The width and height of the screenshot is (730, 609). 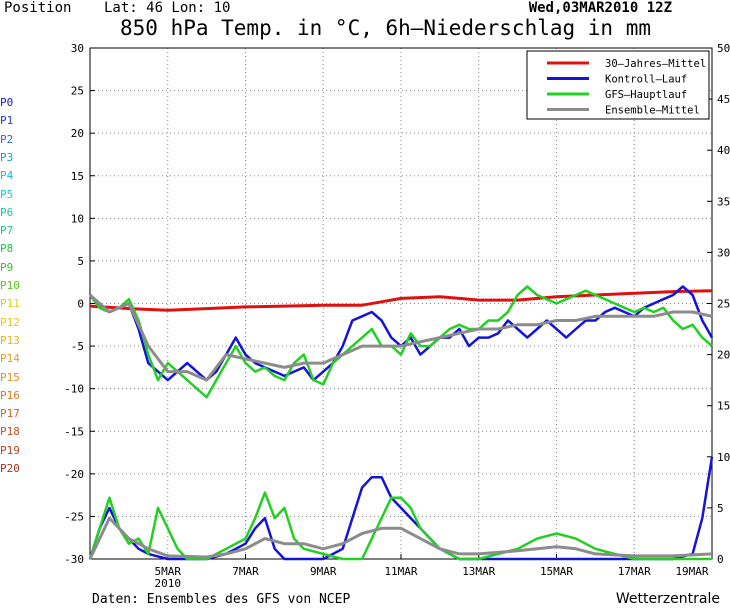 I want to click on member-label: P2, so click(x=7, y=139).